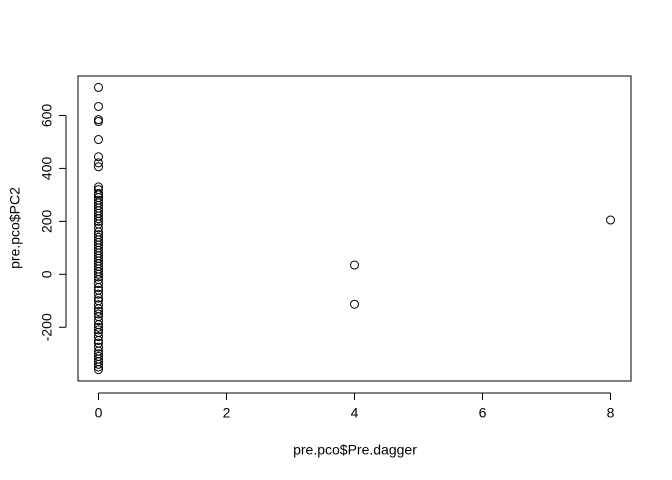 The height and width of the screenshot is (480, 672). What do you see at coordinates (99, 413) in the screenshot?
I see `x-tick-label: 0` at bounding box center [99, 413].